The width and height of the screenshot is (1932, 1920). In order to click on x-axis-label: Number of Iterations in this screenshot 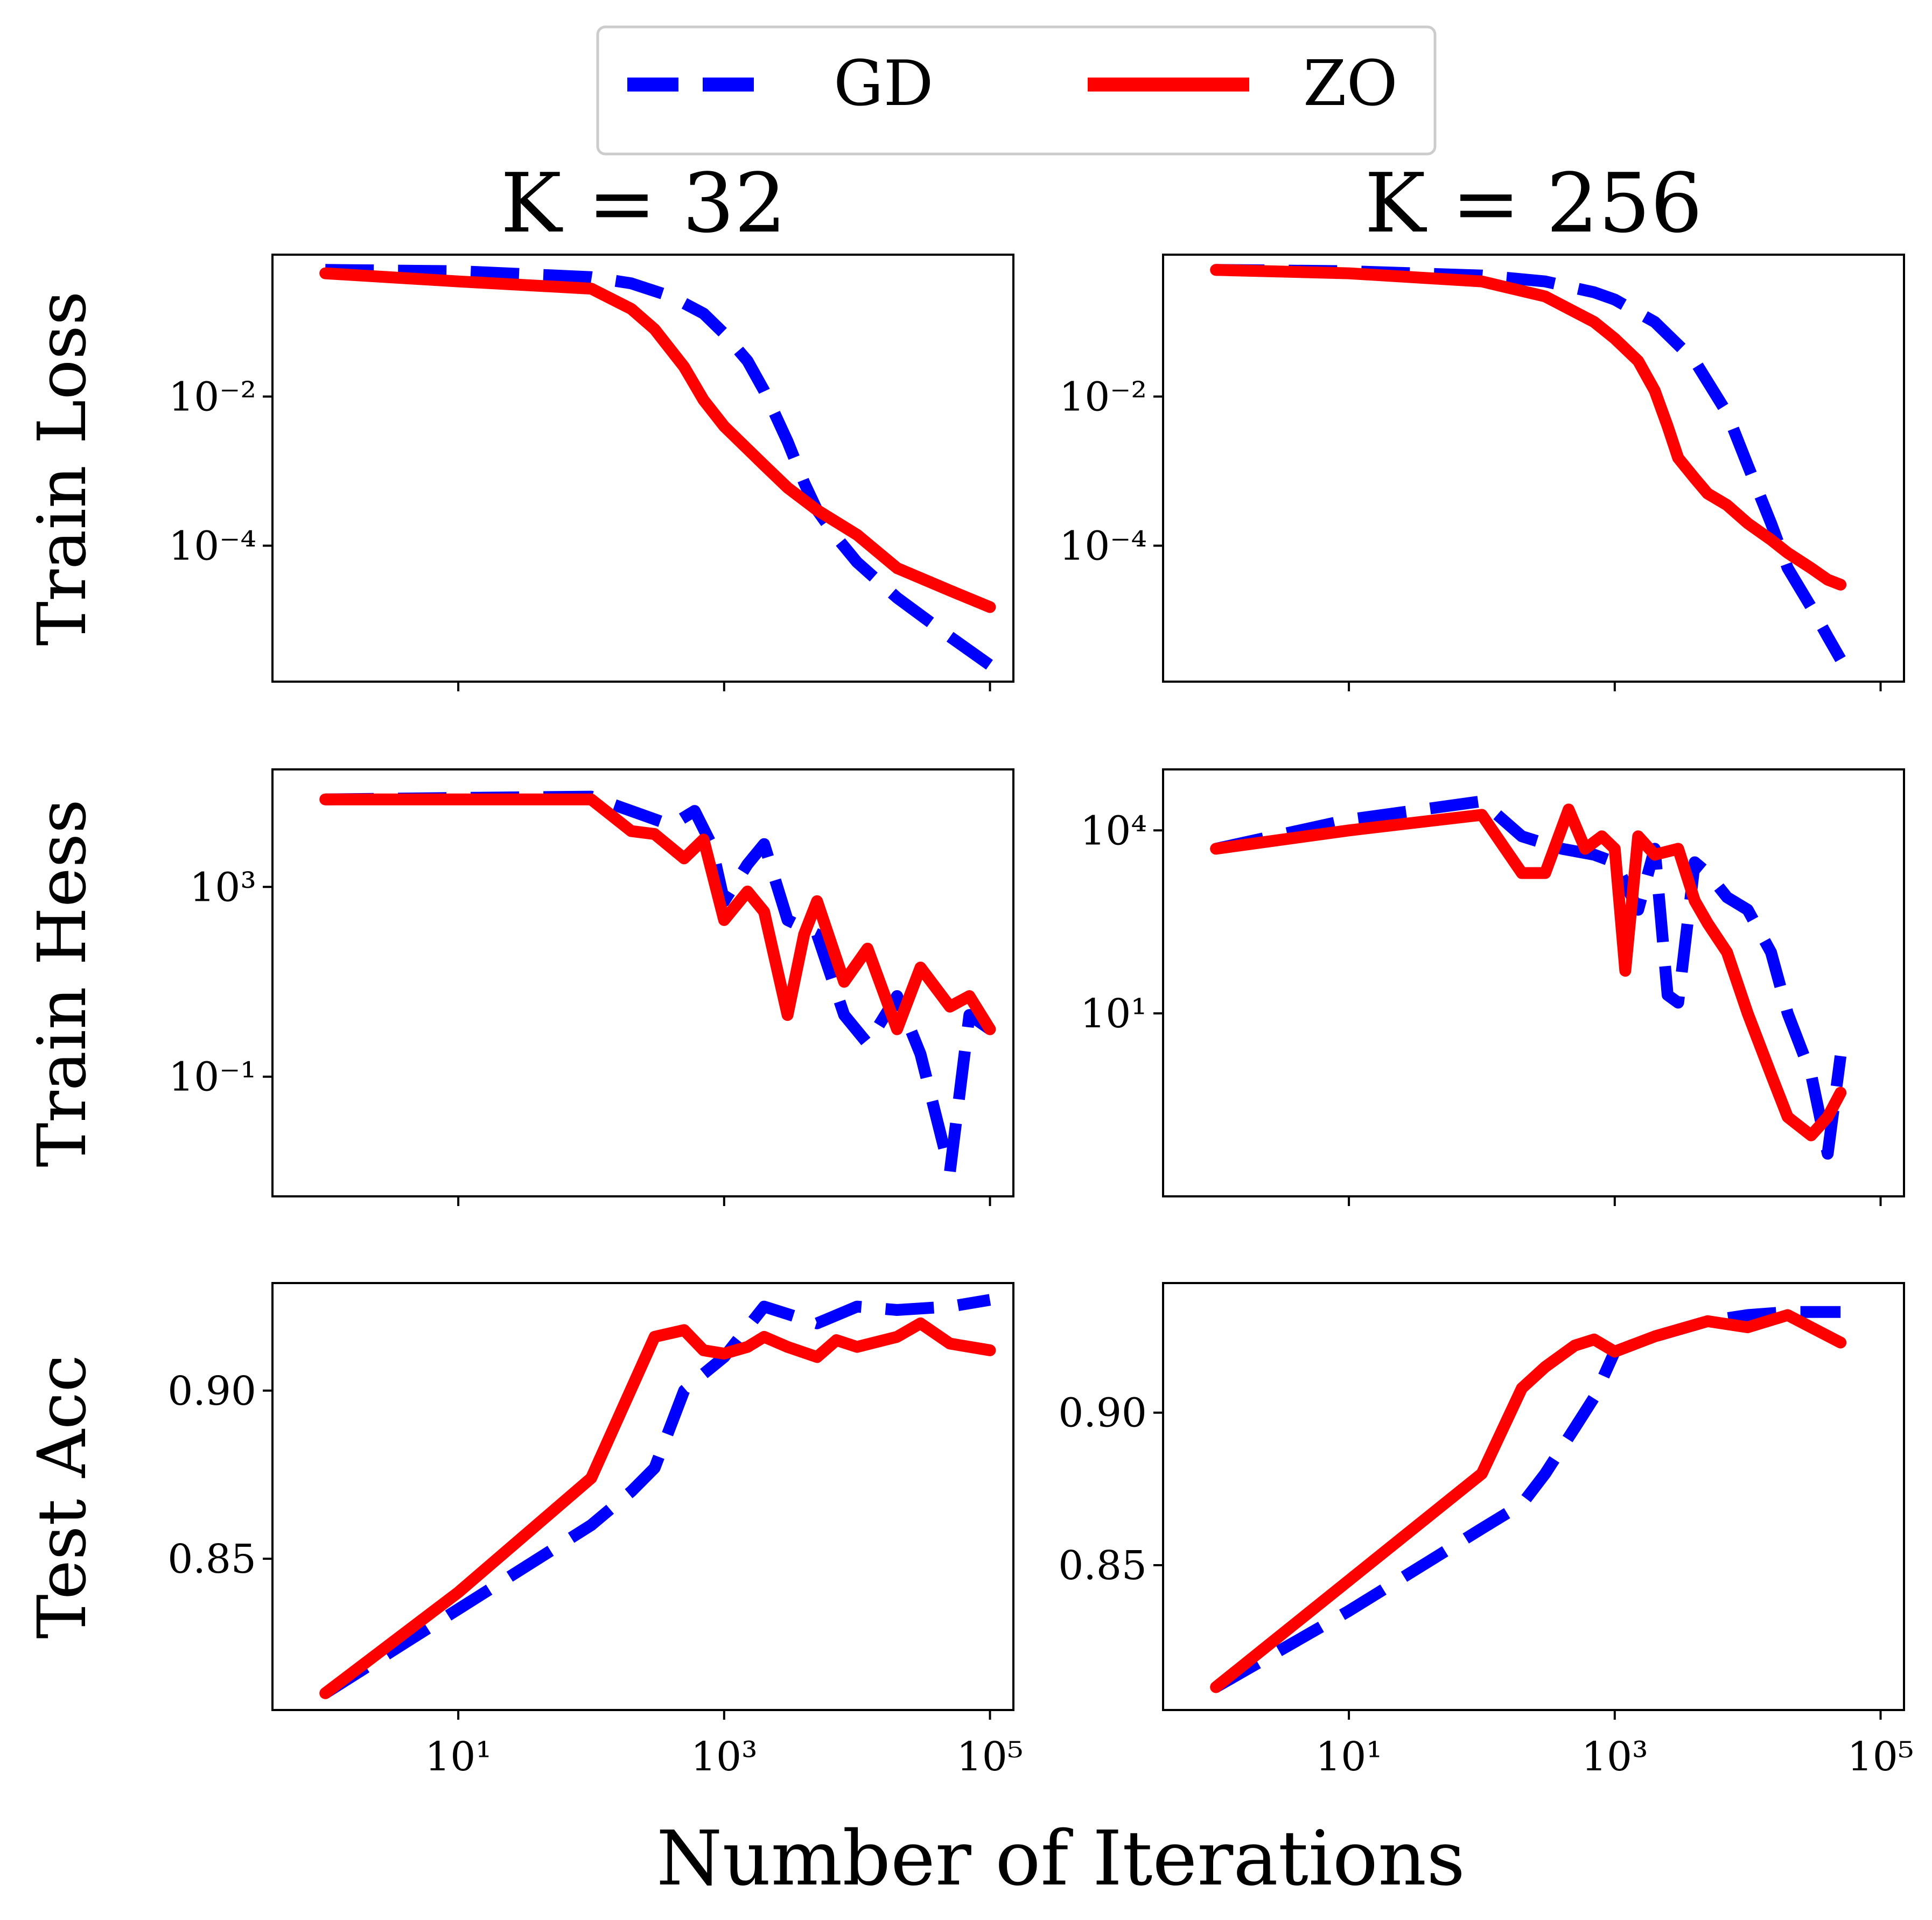, I will do `click(1060, 1859)`.